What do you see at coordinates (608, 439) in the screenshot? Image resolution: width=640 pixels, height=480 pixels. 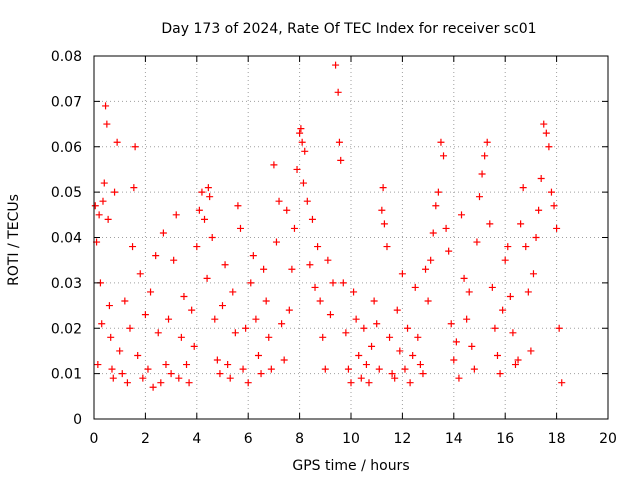 I see `x-tick-label: 20` at bounding box center [608, 439].